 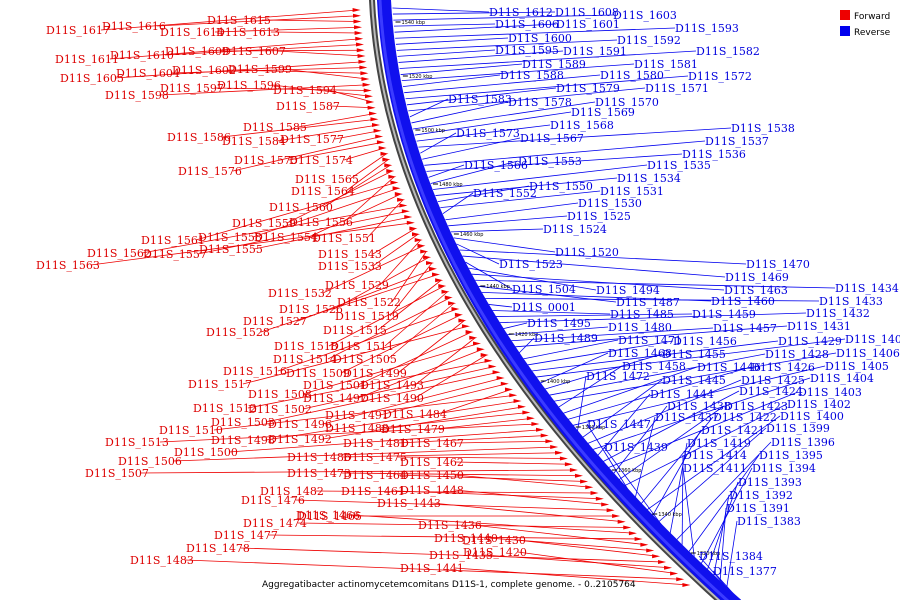 What do you see at coordinates (275, 321) in the screenshot?
I see `forward-gene-label: D11S_1527` at bounding box center [275, 321].